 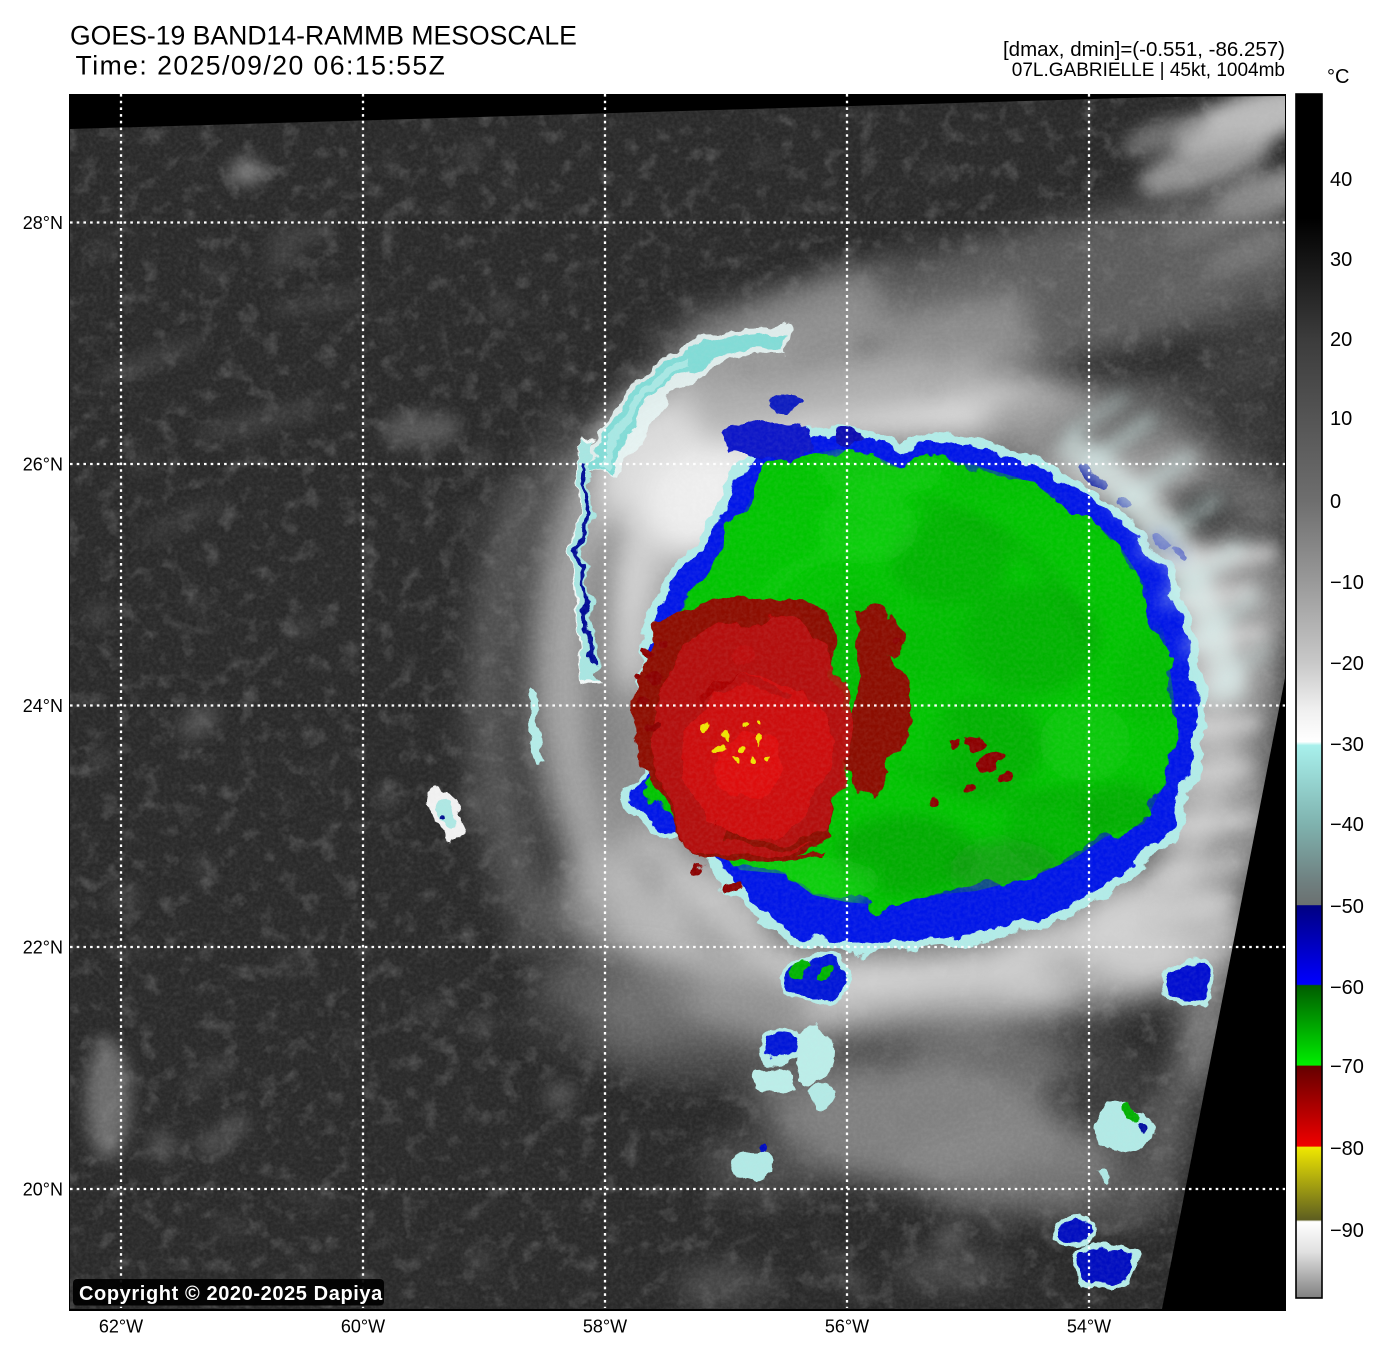 I want to click on svg-text: −20, so click(x=1347, y=664).